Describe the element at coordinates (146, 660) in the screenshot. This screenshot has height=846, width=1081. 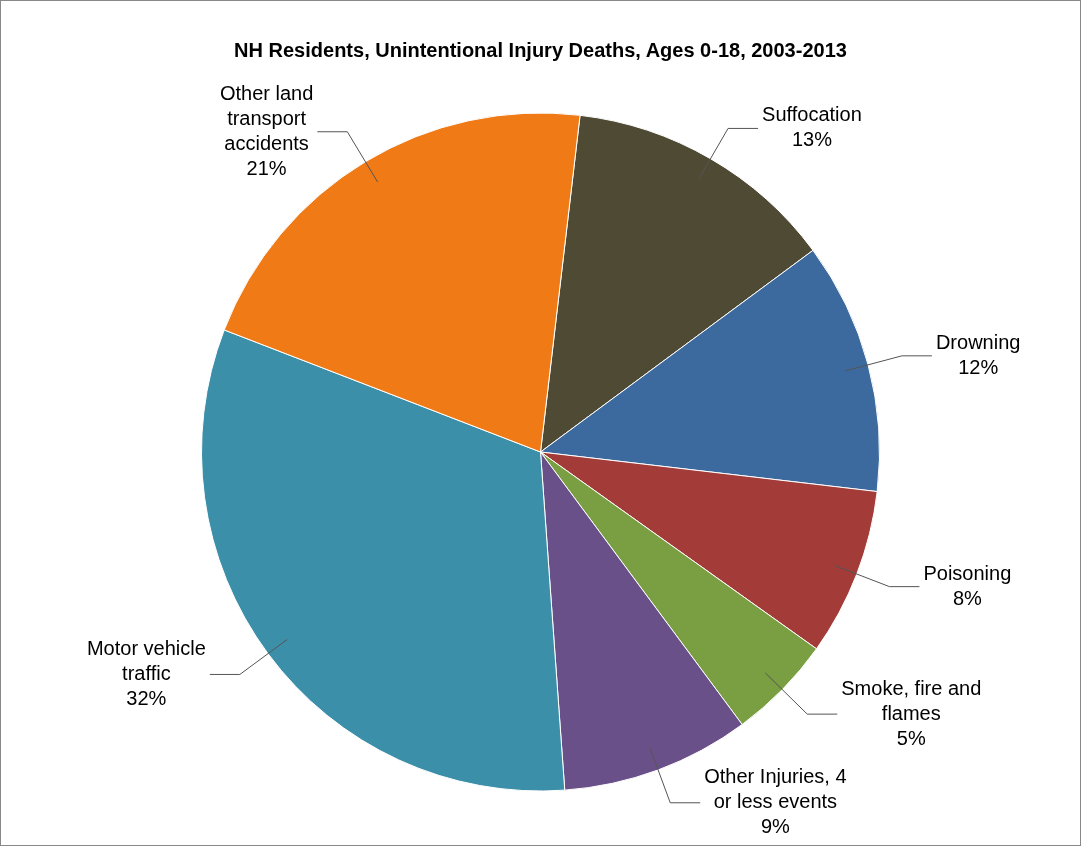
I see `slice-label: Motor vehicle traffic` at that location.